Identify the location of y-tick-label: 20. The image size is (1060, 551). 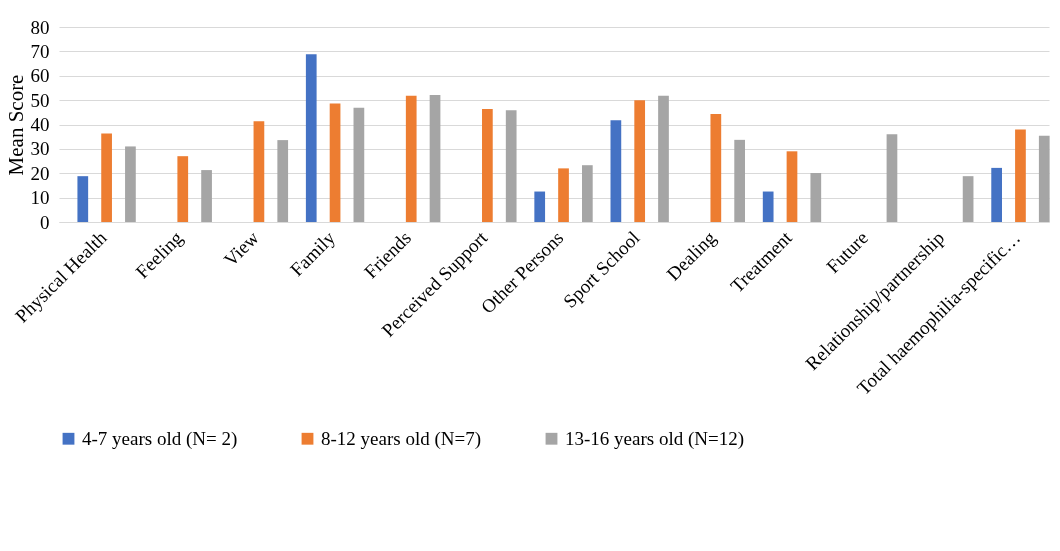
(40, 173).